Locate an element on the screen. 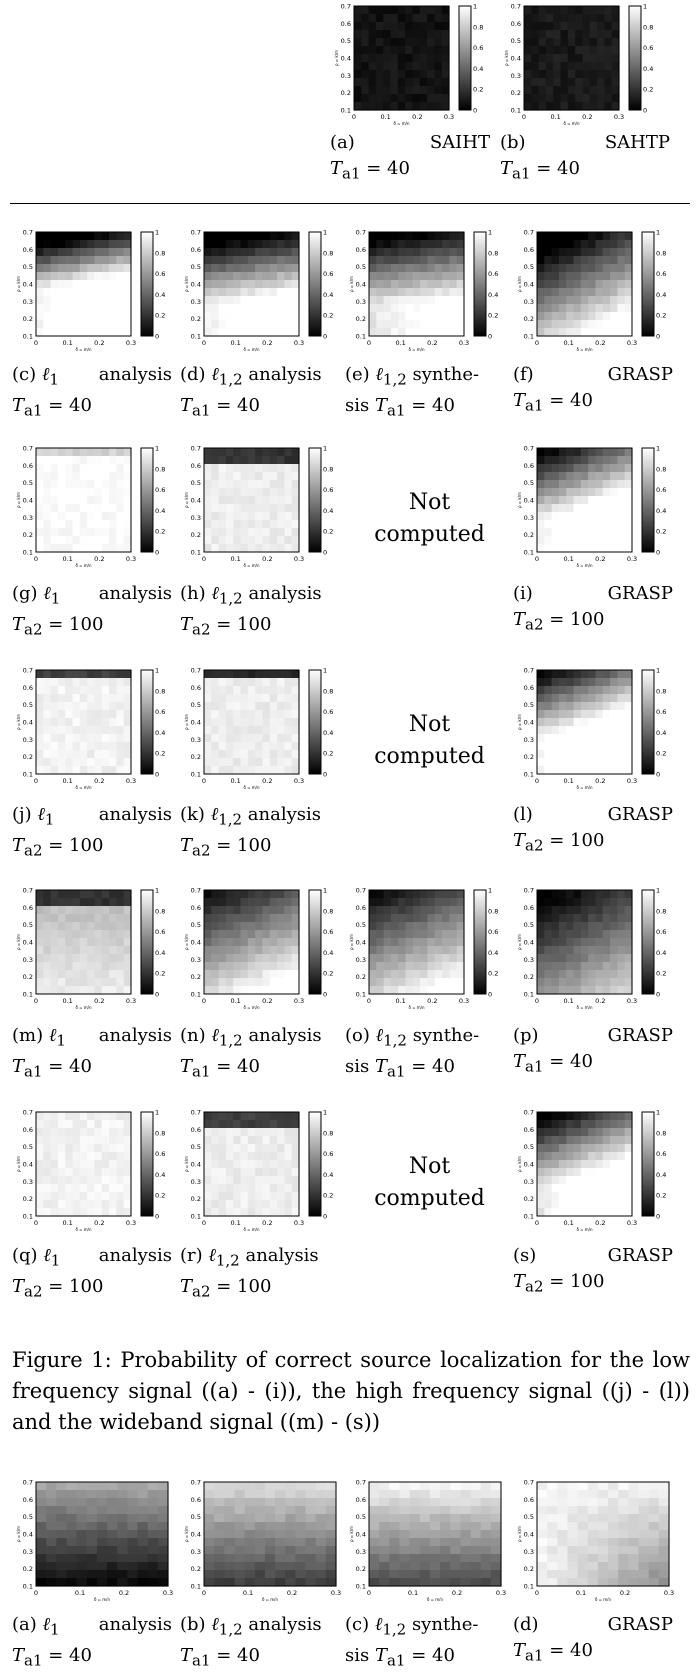 The image size is (700, 1673). y-tick-label: 0.4 is located at coordinates (196, 1165).